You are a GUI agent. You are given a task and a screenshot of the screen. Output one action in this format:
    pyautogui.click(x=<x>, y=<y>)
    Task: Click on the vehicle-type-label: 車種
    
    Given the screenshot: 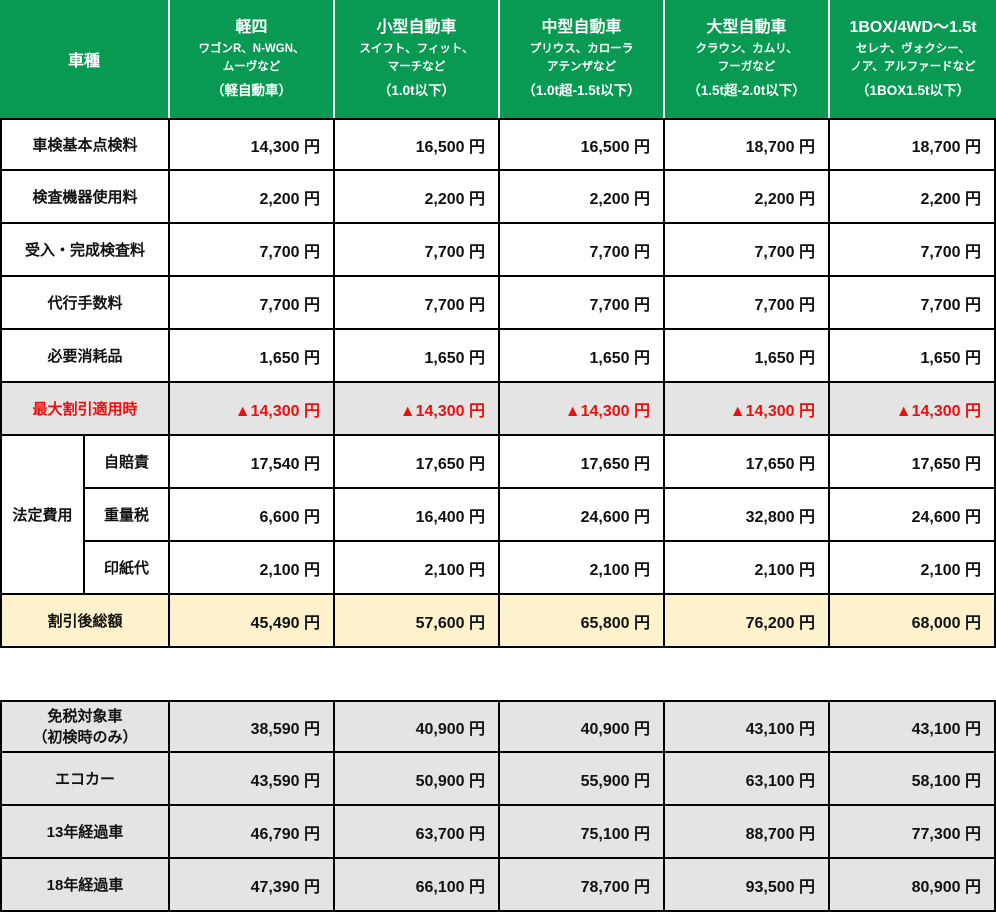 What is the action you would take?
    pyautogui.click(x=84, y=61)
    